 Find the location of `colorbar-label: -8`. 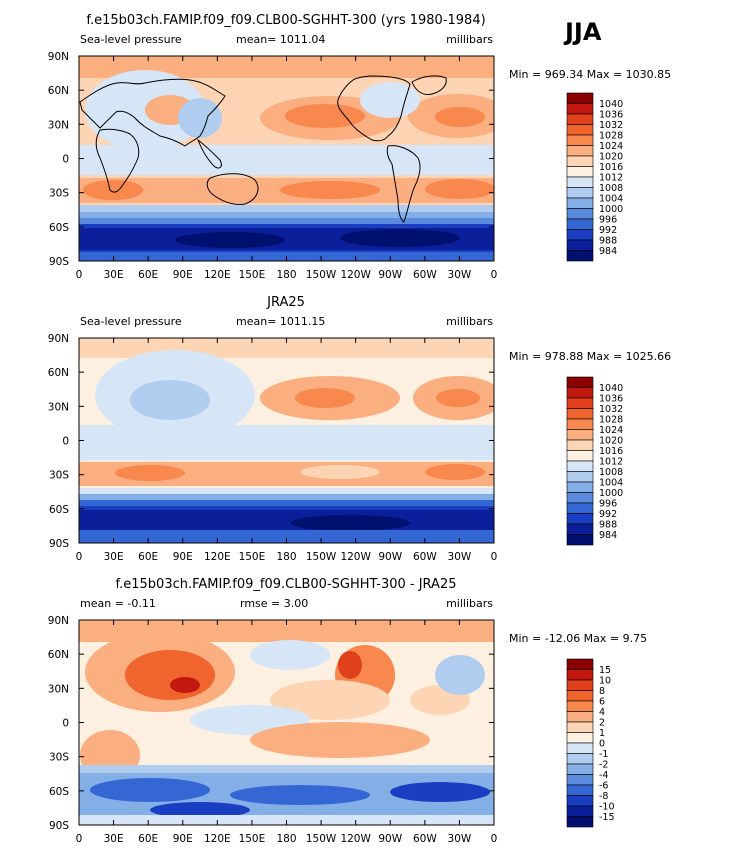

colorbar-label: -8 is located at coordinates (603, 796).